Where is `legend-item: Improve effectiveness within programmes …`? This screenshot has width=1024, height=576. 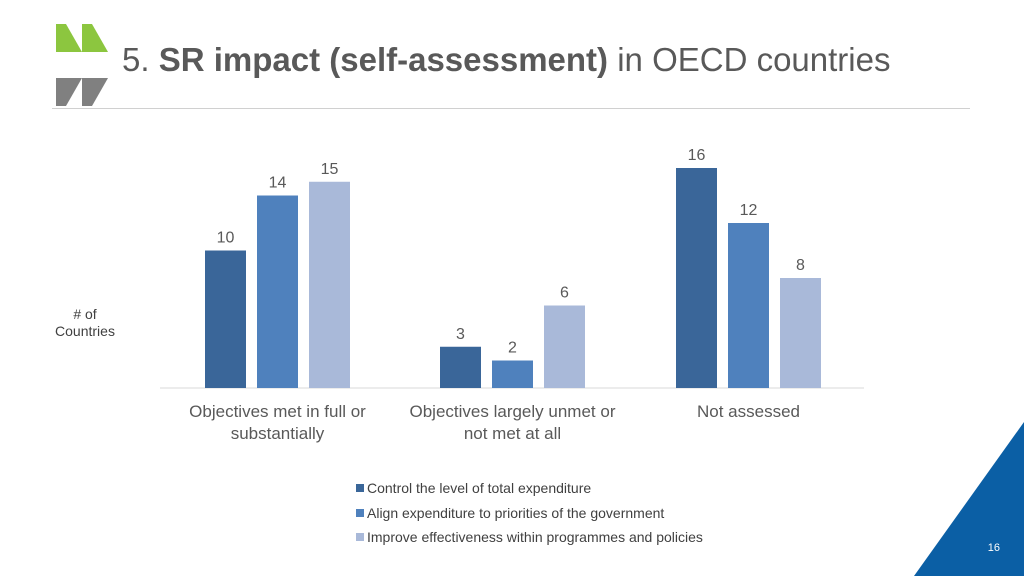
legend-item: Improve effectiveness within programmes … is located at coordinates (529, 537).